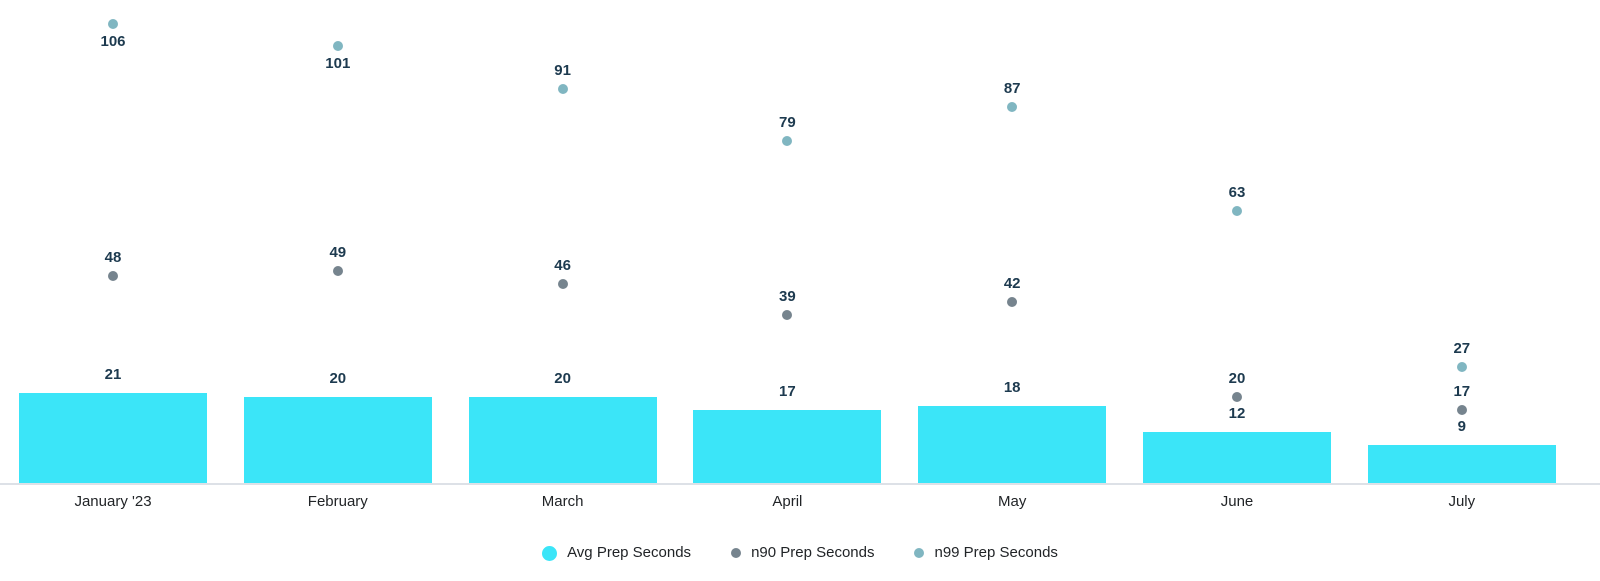  I want to click on bar-avg-prep-seconds-march, so click(562, 440).